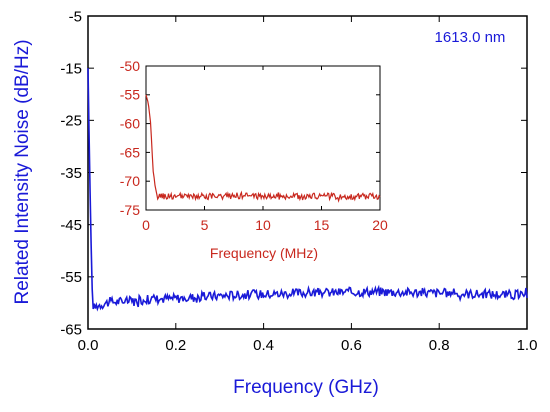  I want to click on y-tick-label: -35, so click(71, 173).